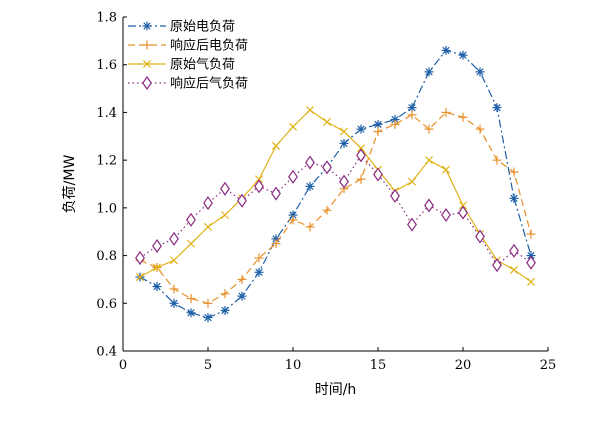 The height and width of the screenshot is (447, 593). I want to click on y-tick-label: 1.4, so click(106, 113).